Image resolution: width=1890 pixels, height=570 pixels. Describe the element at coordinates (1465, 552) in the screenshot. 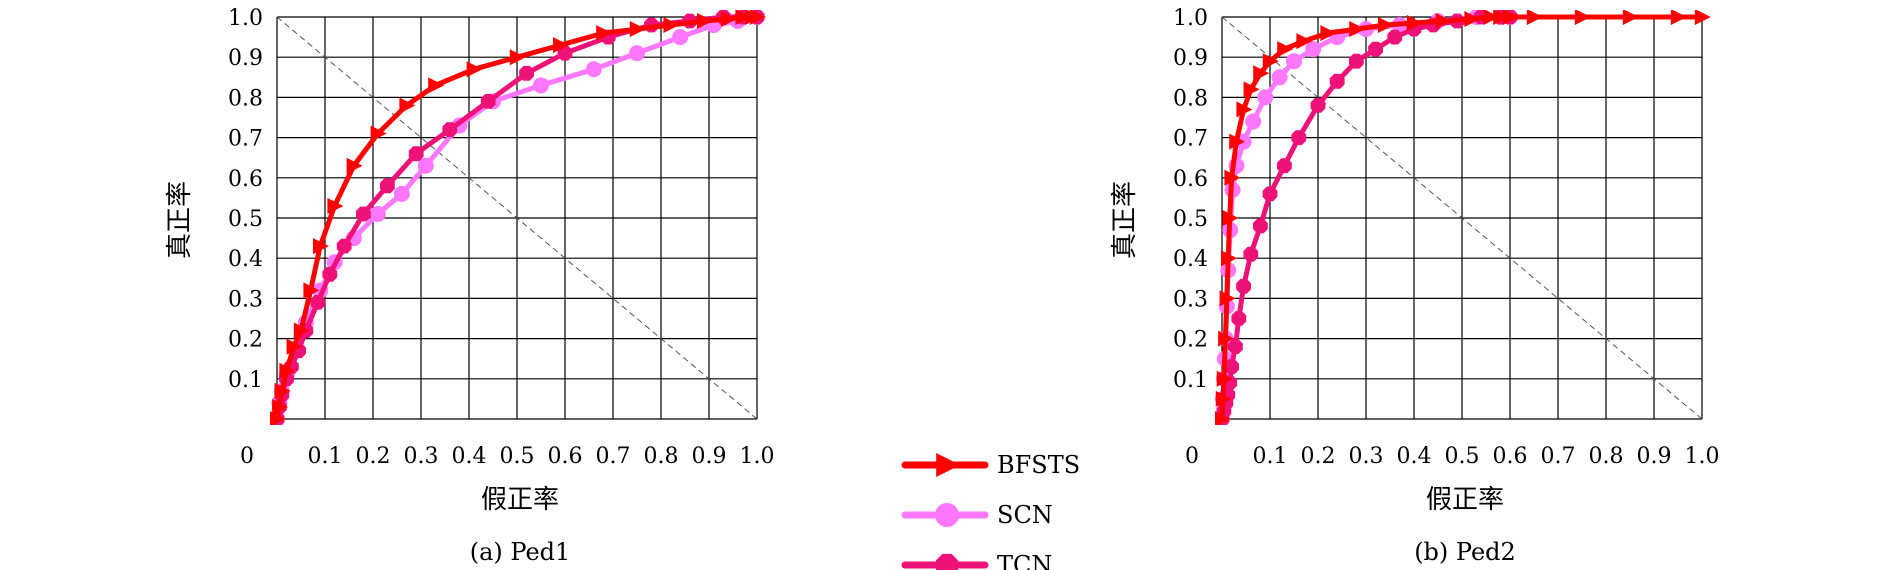

I see `caption-ped2: (b) Ped2` at that location.